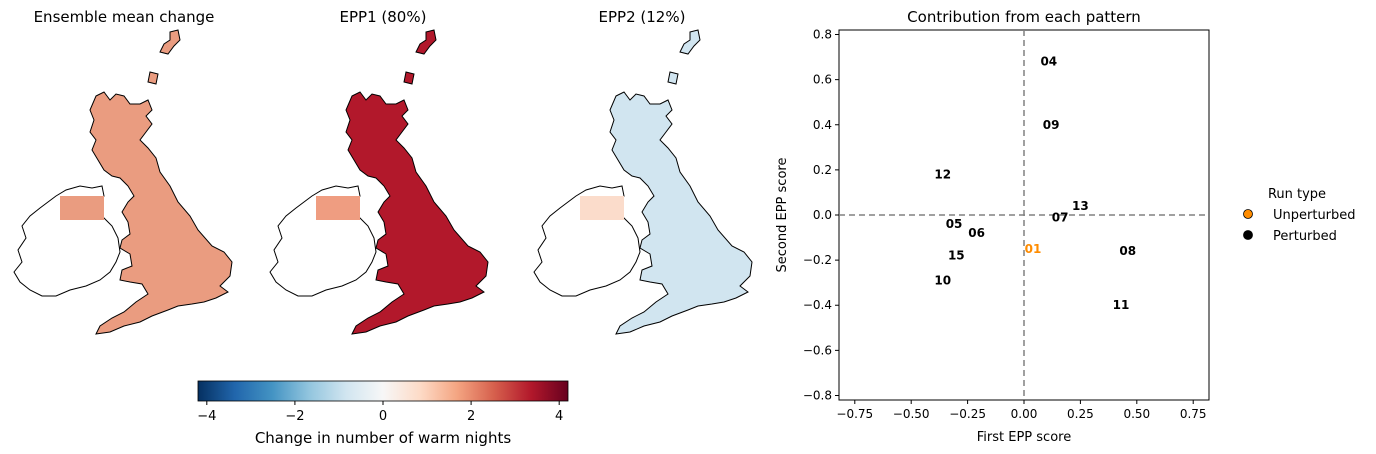 The image size is (1376, 454). I want to click on map-panel-epp1: EPP1 (80%), so click(379, 171).